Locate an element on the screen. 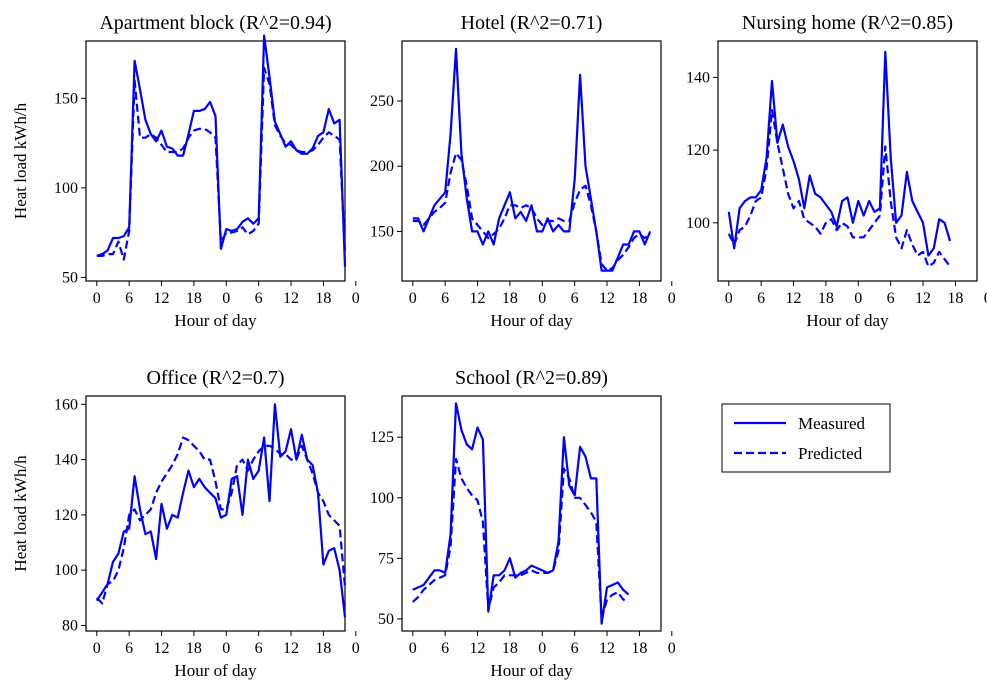 This screenshot has width=987, height=691. y-tick-label: 75 is located at coordinates (386, 558).